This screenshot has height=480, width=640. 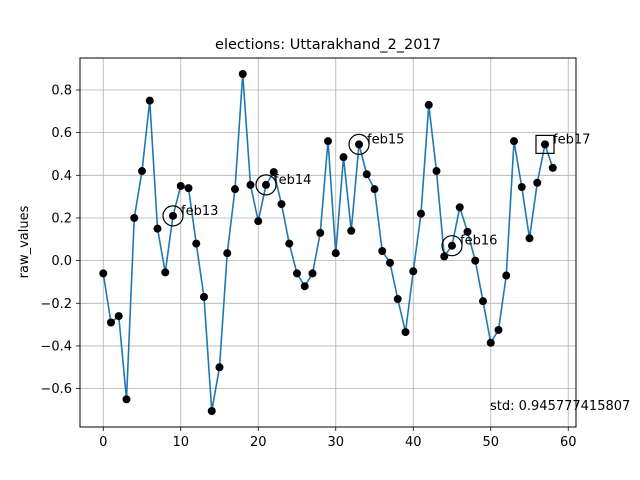 What do you see at coordinates (56, 346) in the screenshot?
I see `y-tick-label: −0.4` at bounding box center [56, 346].